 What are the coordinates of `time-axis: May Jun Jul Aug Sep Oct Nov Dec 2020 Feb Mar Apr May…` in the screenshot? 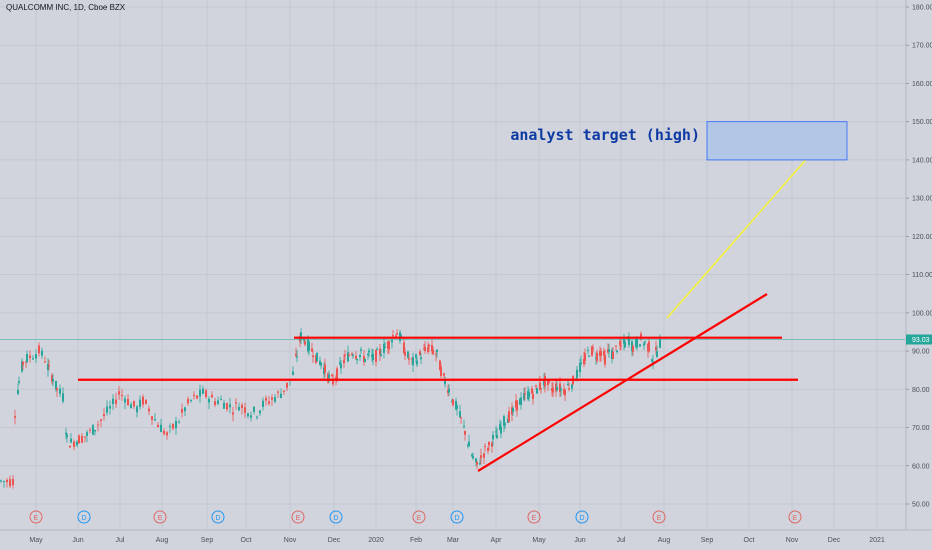 It's located at (466, 536).